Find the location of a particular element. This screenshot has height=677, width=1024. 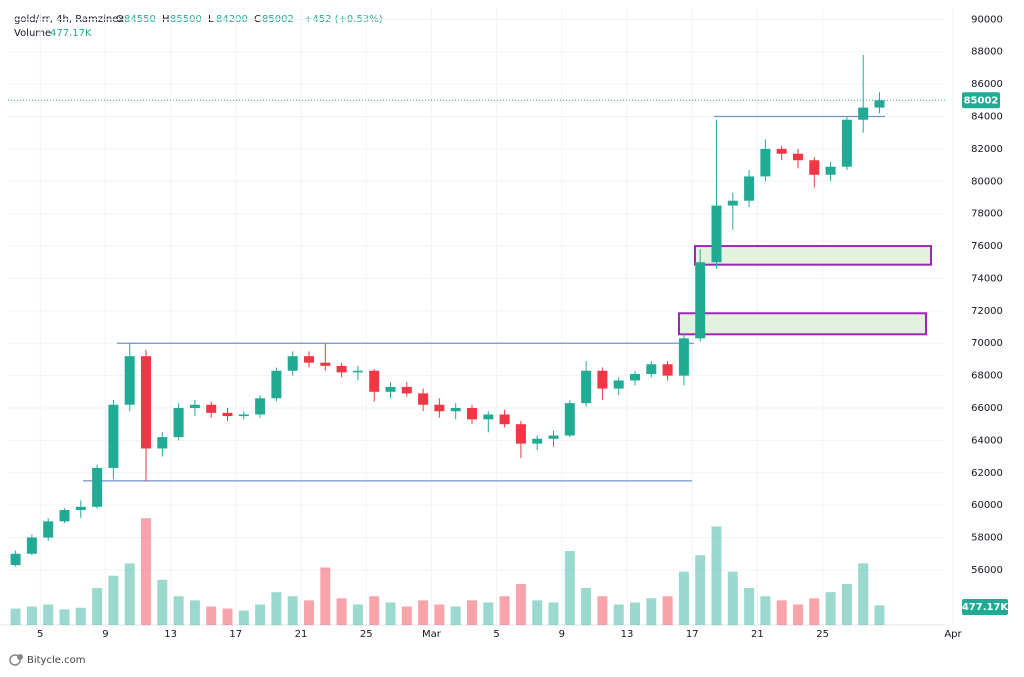

y-tick-label: 58000 is located at coordinates (987, 538).